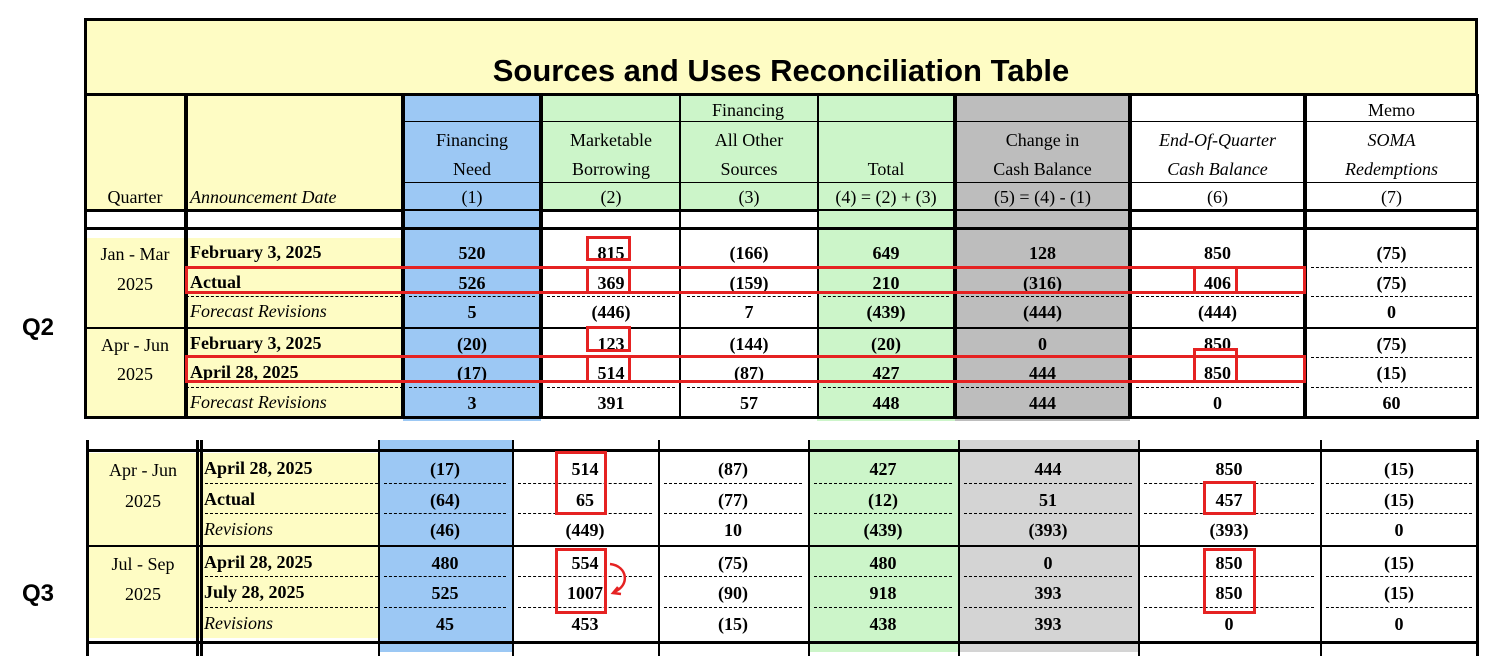 This screenshot has height=667, width=1497. I want to click on col4-header-line: (4) = (2) + (3), so click(886, 197).